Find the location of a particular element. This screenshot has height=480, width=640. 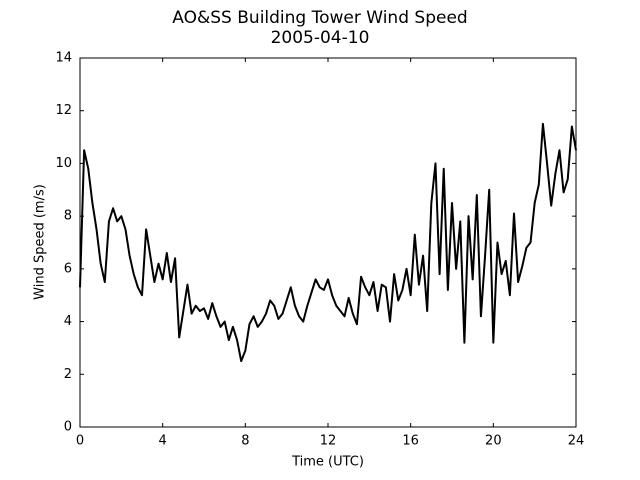

y-tick-label: 8 is located at coordinates (68, 216).